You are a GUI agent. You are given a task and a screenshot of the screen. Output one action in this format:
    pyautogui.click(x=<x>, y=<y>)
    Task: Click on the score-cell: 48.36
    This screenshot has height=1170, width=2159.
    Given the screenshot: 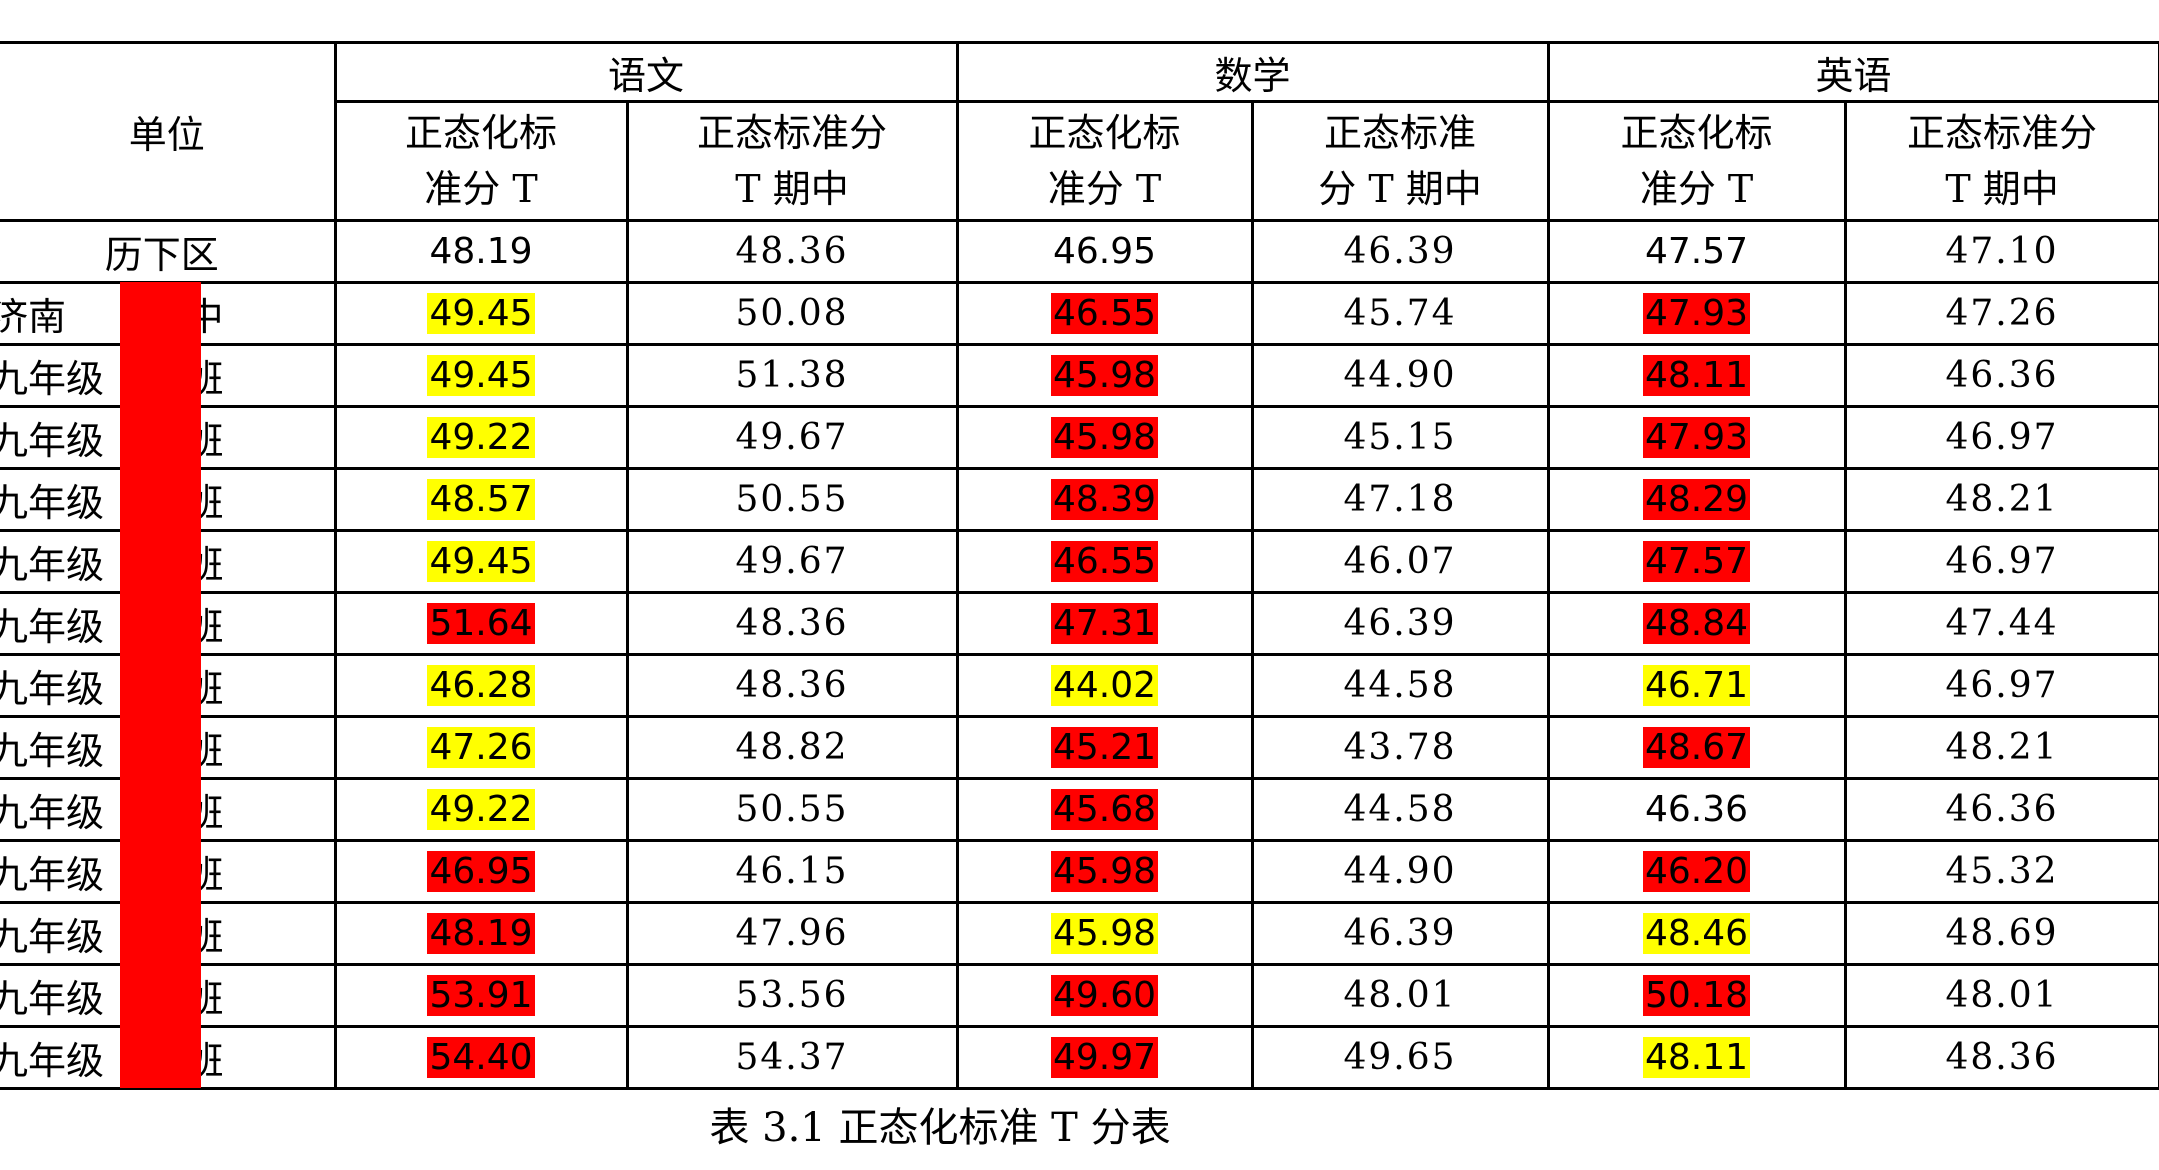 What is the action you would take?
    pyautogui.click(x=792, y=251)
    